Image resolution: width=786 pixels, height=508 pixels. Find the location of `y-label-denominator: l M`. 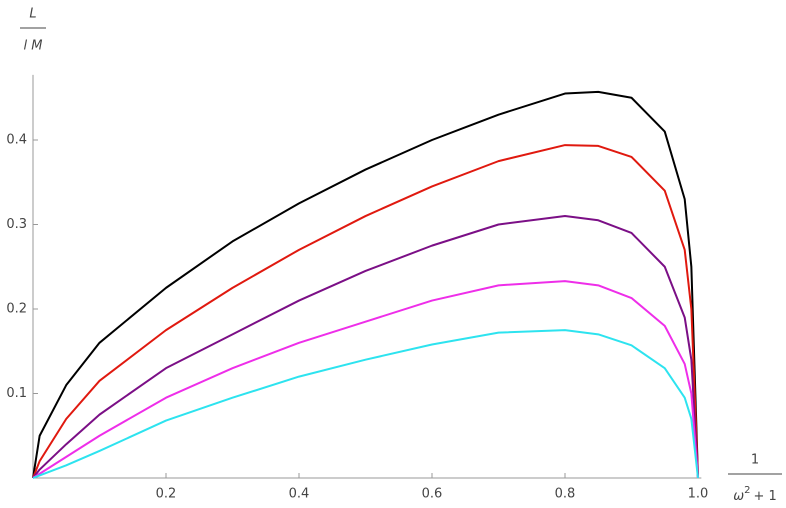

y-label-denominator: l M is located at coordinates (33, 46).